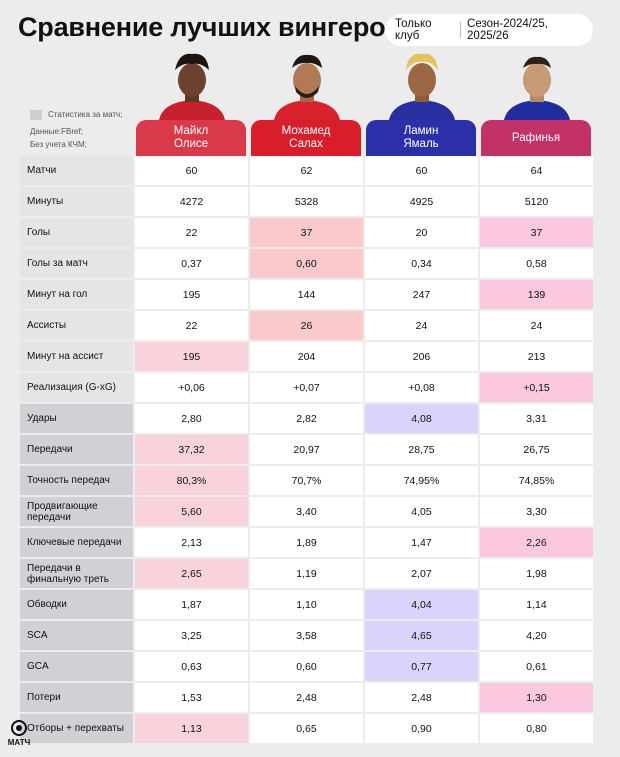  Describe the element at coordinates (421, 233) in the screenshot. I see `stat-cell: 20` at that location.